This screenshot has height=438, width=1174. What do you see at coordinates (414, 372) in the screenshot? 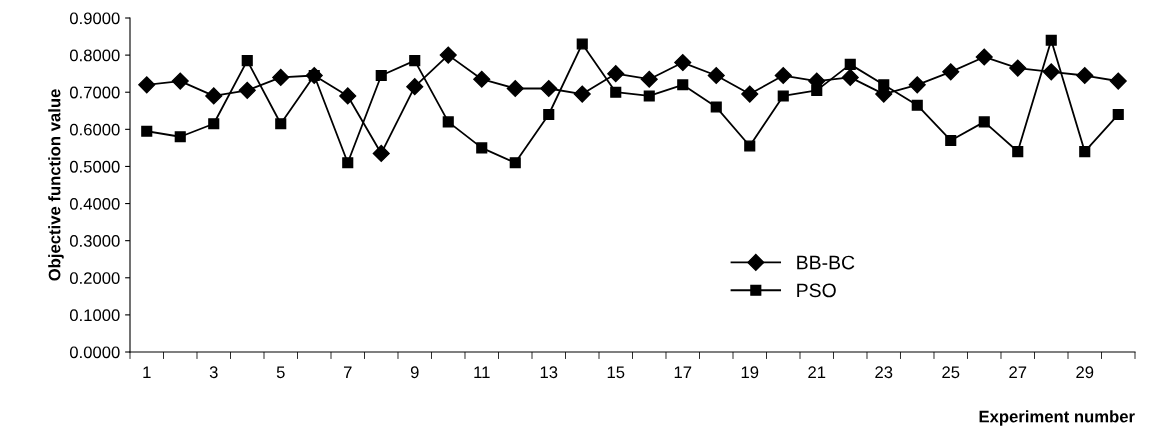
I see `x-tick-label: 9` at bounding box center [414, 372].